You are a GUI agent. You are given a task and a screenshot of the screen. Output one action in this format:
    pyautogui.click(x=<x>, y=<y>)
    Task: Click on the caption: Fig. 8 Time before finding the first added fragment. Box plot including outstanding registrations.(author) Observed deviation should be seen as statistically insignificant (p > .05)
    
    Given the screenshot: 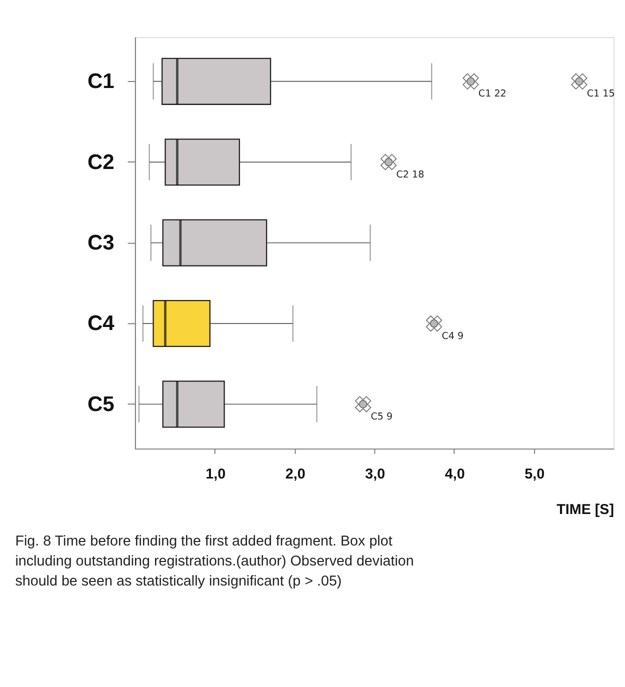 What is the action you would take?
    pyautogui.click(x=214, y=561)
    